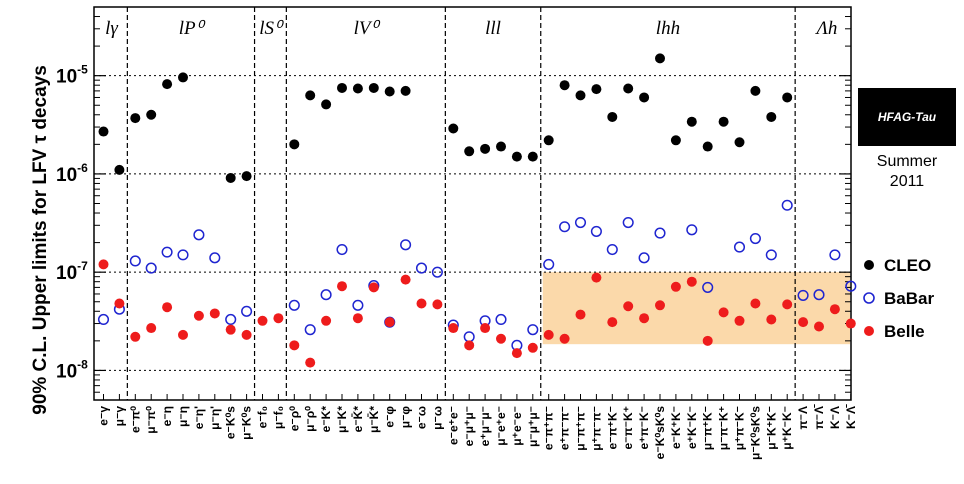 The image size is (964, 484). What do you see at coordinates (660, 433) in the screenshot?
I see `x-tick-label: e⁻K⁰sK⁰s` at bounding box center [660, 433].